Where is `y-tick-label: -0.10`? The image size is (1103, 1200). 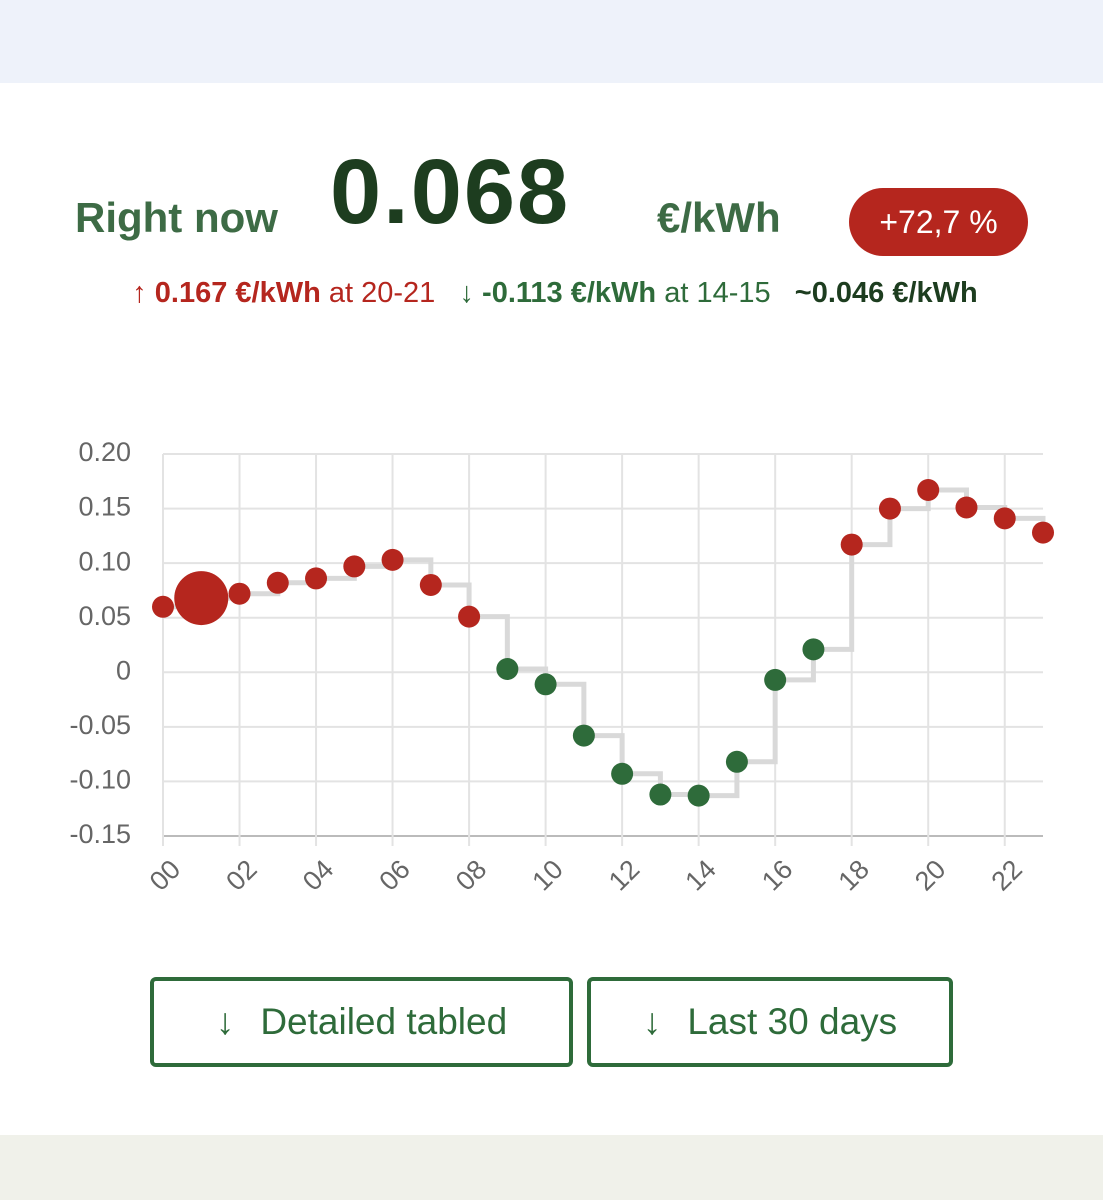 y-tick-label: -0.10 is located at coordinates (100, 780).